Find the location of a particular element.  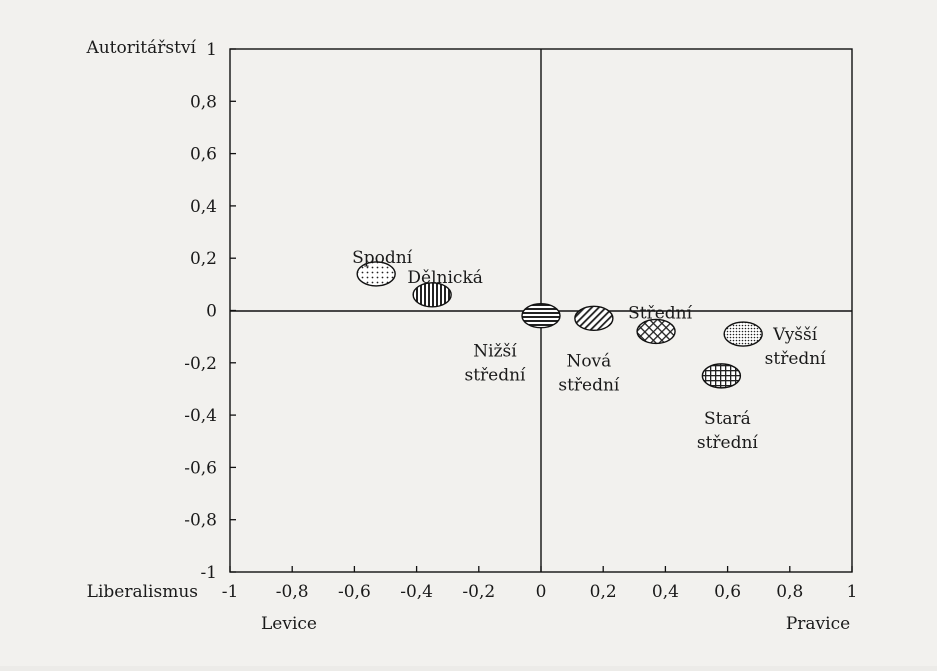

x-axis-right-end-label: Pravice is located at coordinates (818, 624).